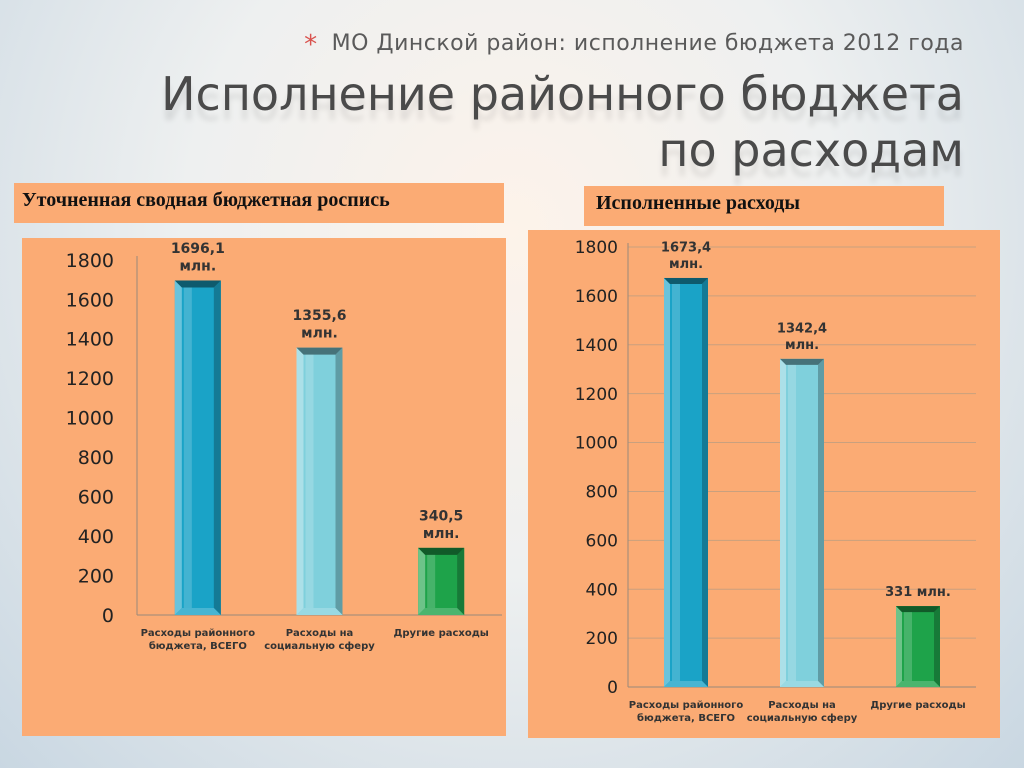  I want to click on data-label: 1342,4, so click(802, 329).